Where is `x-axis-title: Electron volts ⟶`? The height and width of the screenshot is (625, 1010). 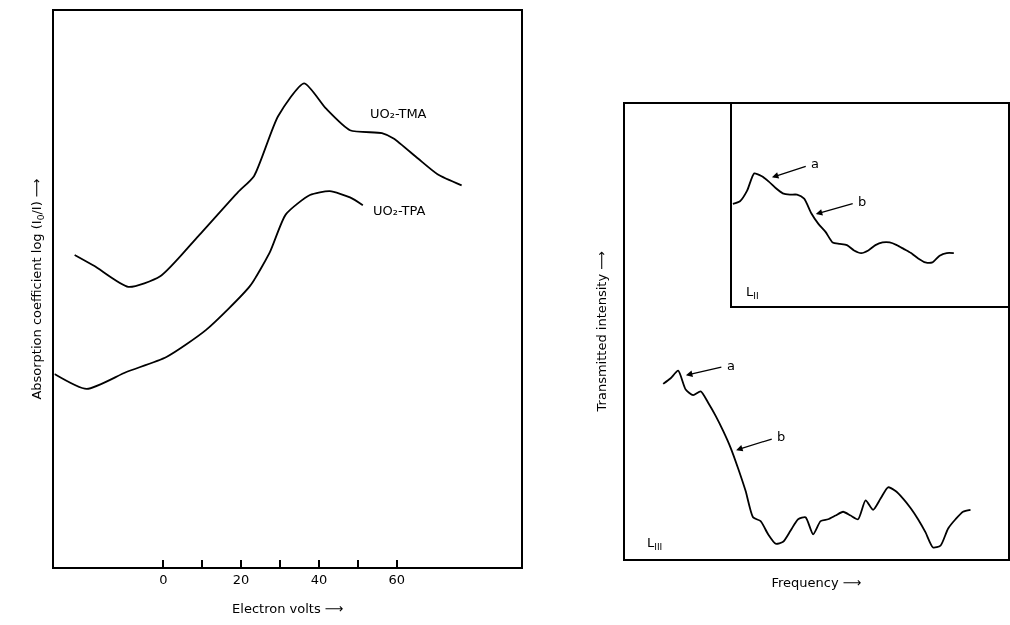 x-axis-title: Electron volts ⟶ is located at coordinates (288, 609).